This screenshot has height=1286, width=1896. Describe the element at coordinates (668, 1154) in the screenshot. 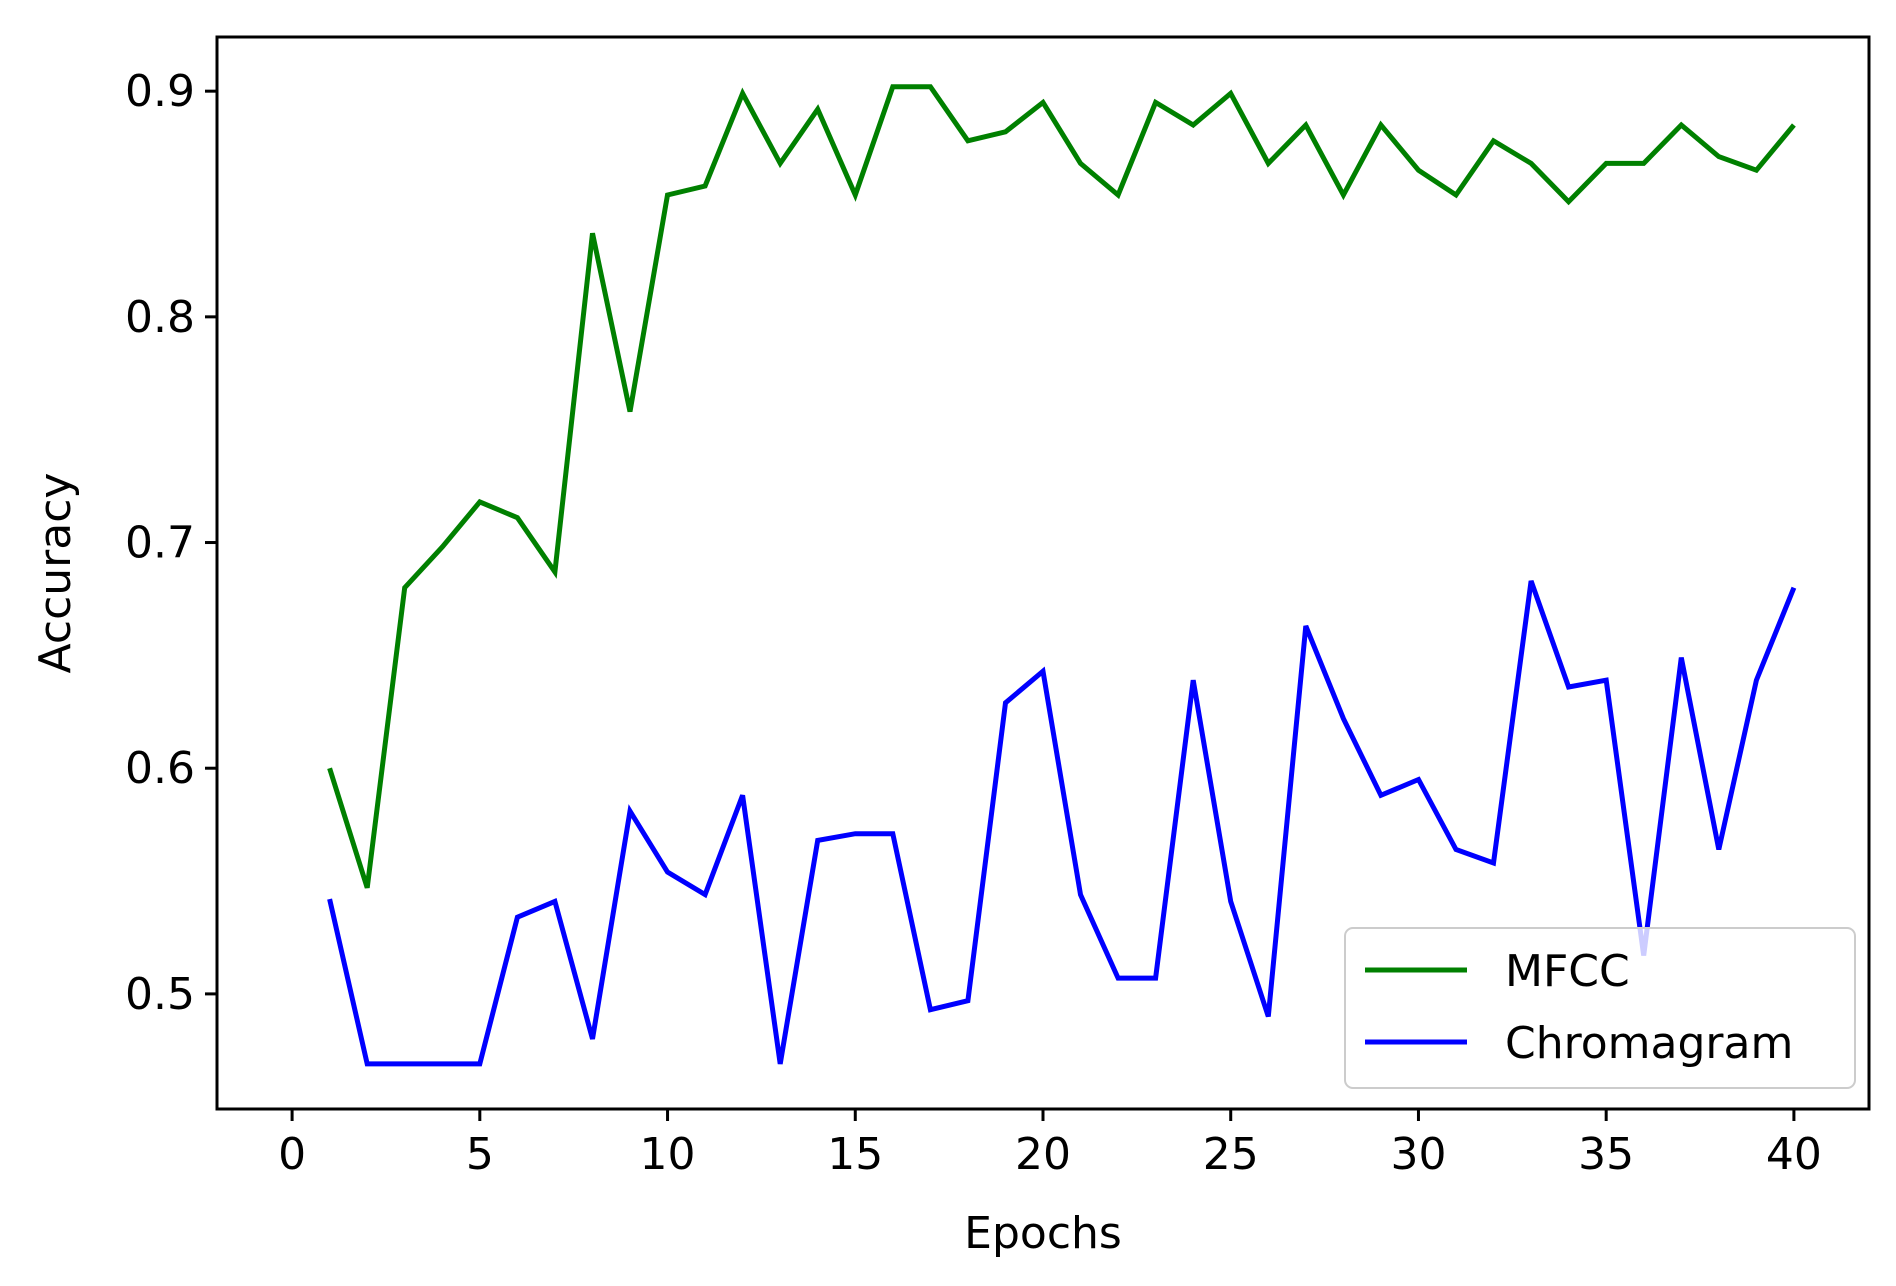

I see `x-tick-label: 10` at that location.